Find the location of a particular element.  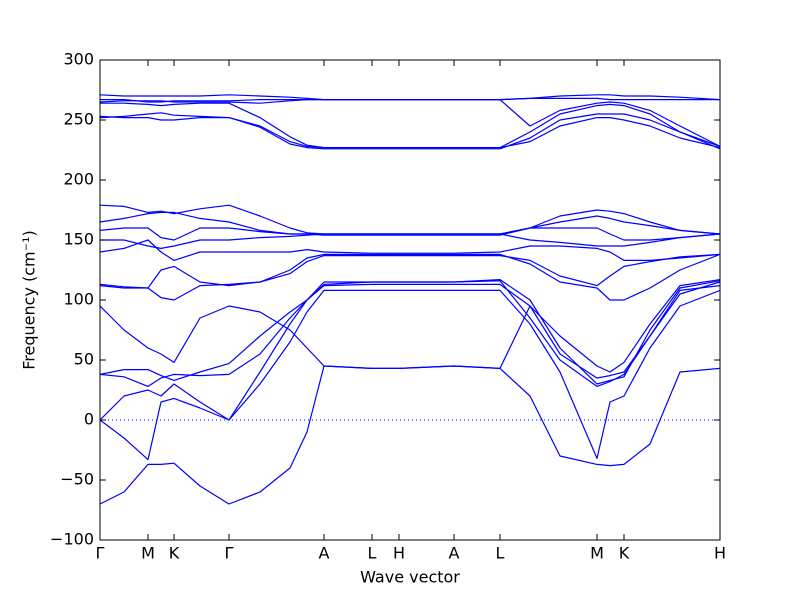

y-tick-label: 250 is located at coordinates (78, 119).